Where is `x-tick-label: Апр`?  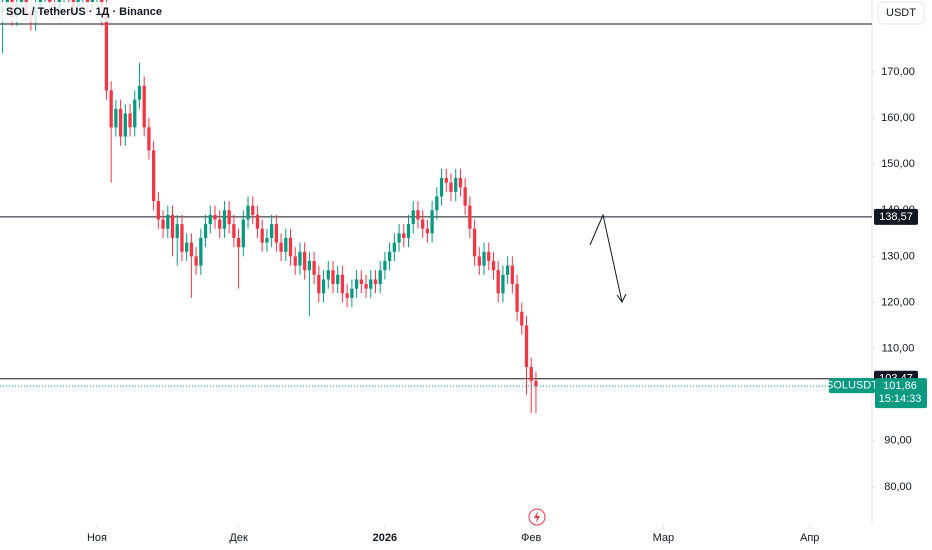
x-tick-label: Апр is located at coordinates (809, 538).